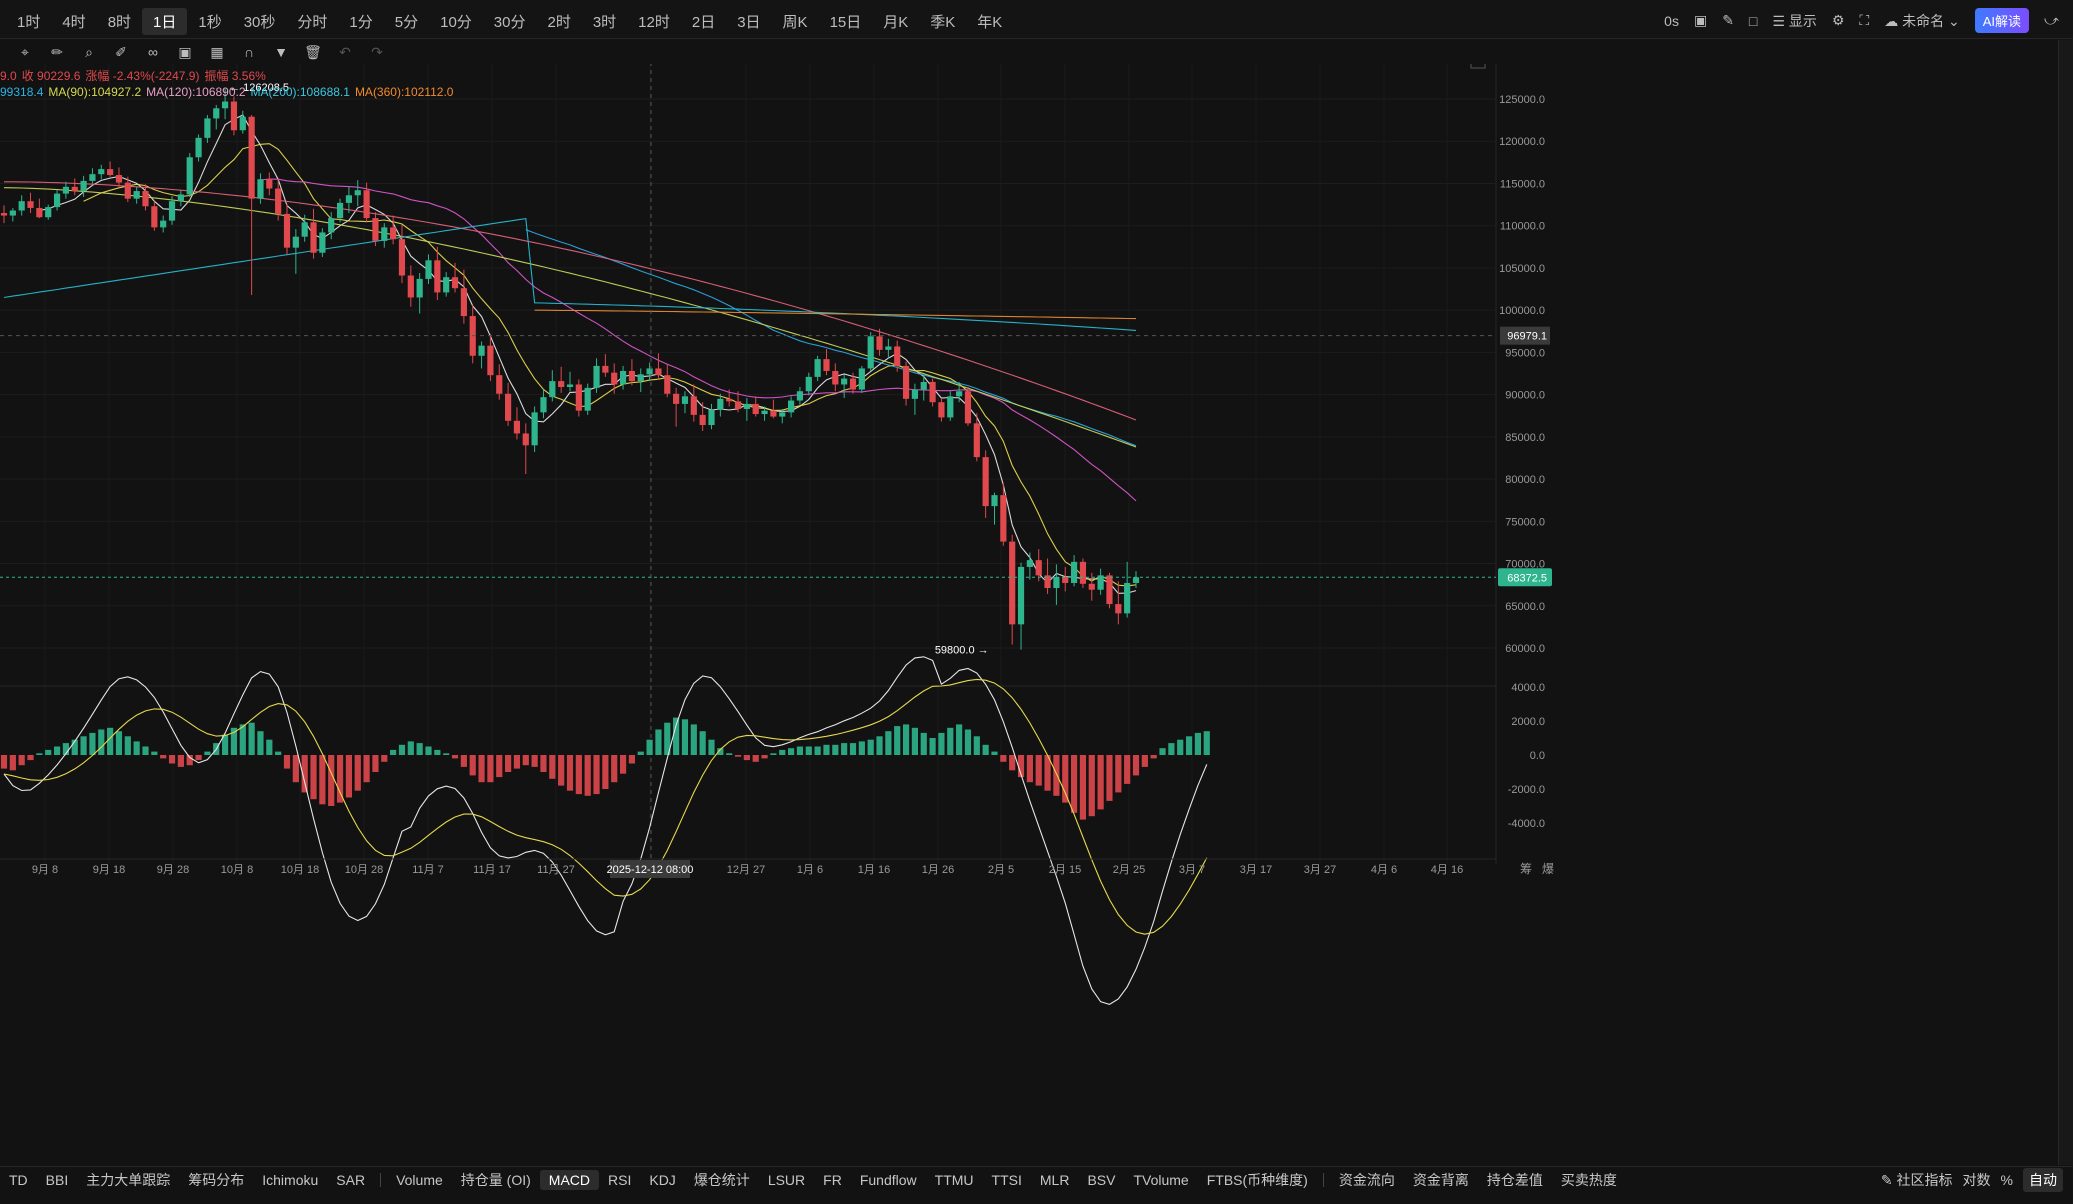  I want to click on indicator-tab-18: BSV, so click(1101, 1180).